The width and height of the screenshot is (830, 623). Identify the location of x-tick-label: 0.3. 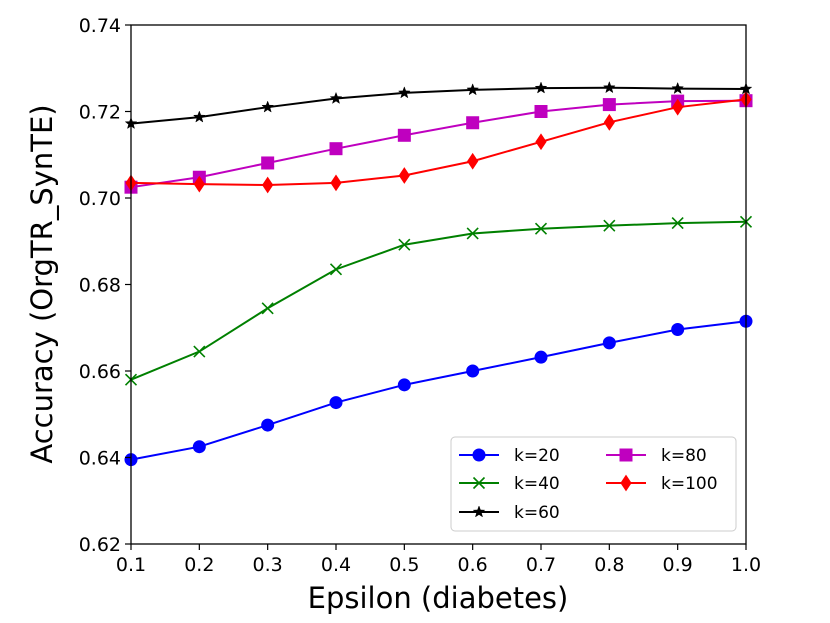
(268, 565).